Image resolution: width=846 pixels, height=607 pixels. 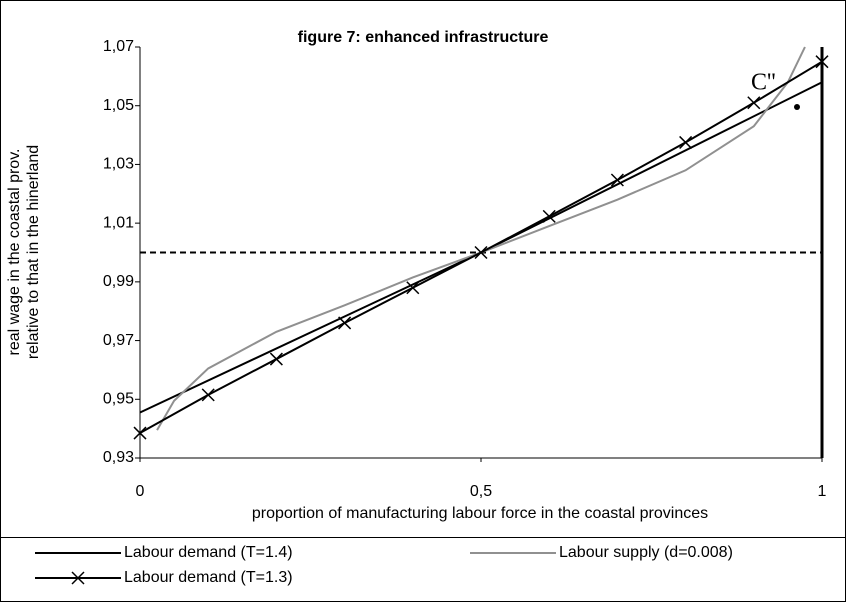 What do you see at coordinates (14, 252) in the screenshot?
I see `y-axis-label: real wage in the coastal prov.` at bounding box center [14, 252].